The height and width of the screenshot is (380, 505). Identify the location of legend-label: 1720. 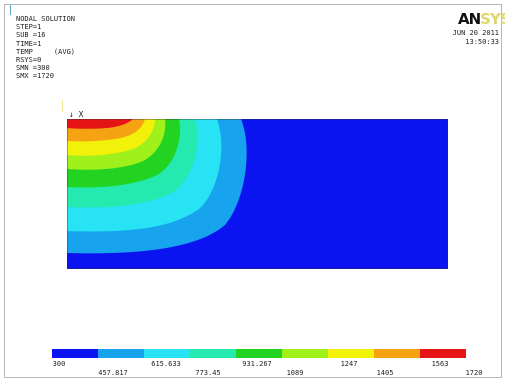
(474, 373).